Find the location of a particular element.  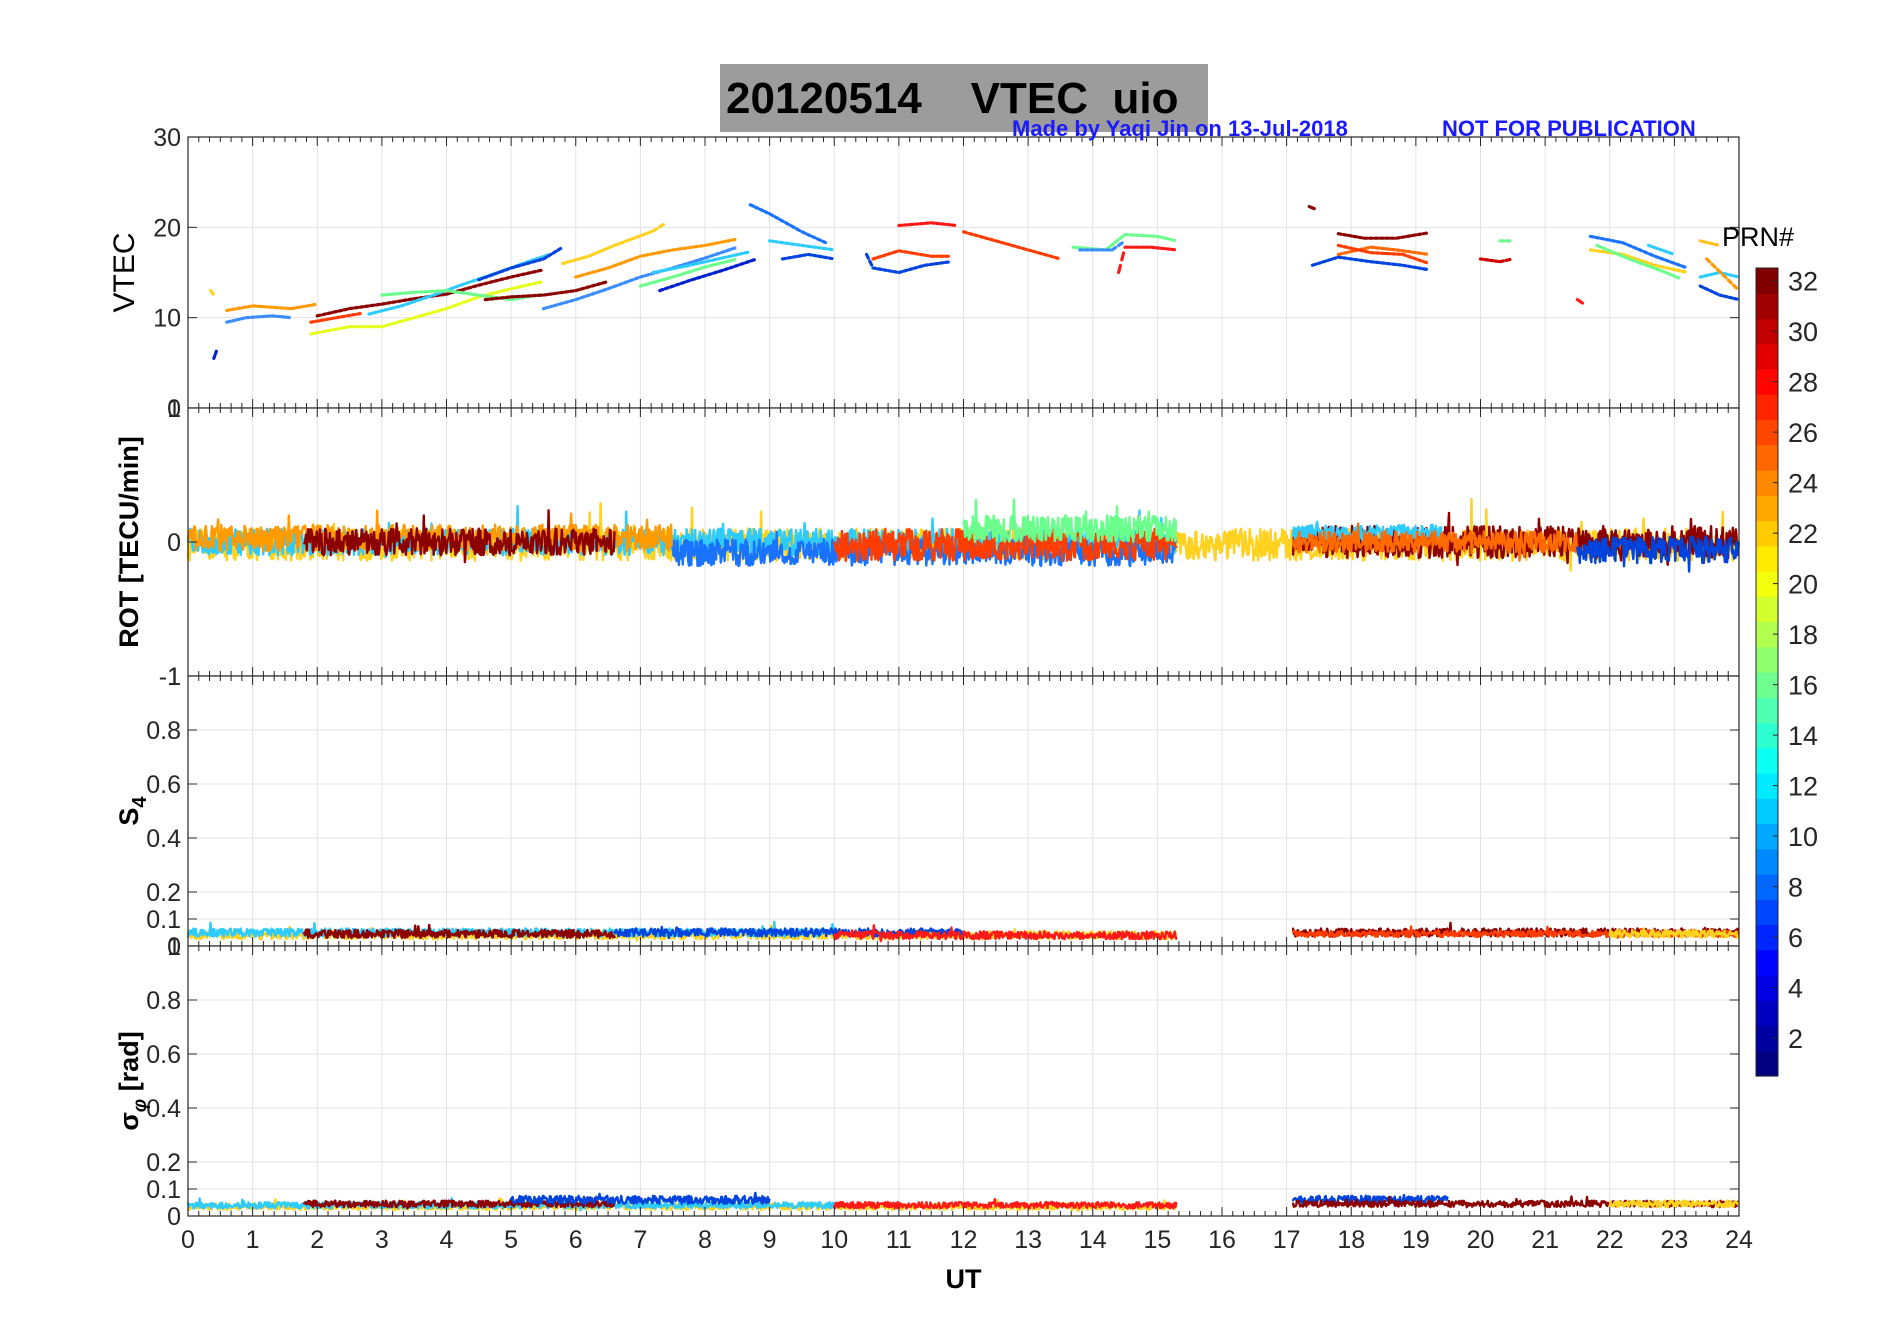

y-tick-label: 0.1 is located at coordinates (163, 920).